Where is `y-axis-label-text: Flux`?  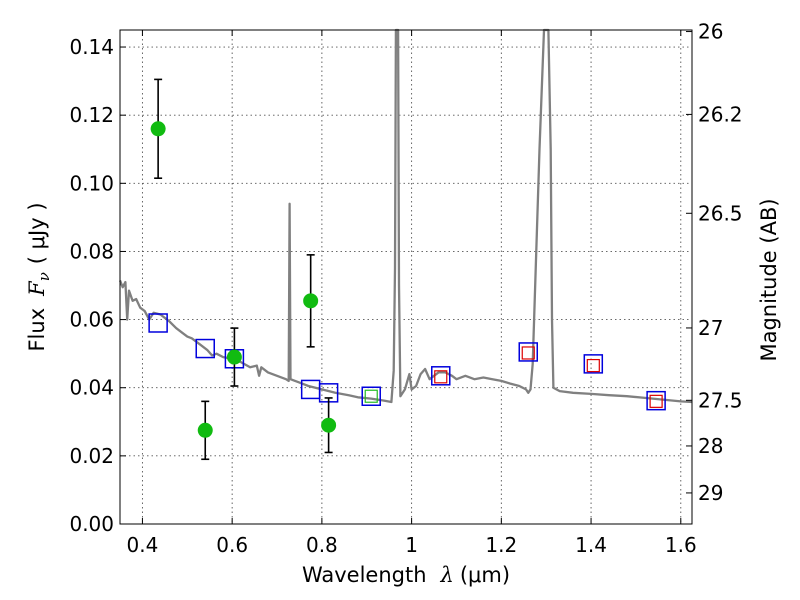 y-axis-label-text: Flux is located at coordinates (37, 330).